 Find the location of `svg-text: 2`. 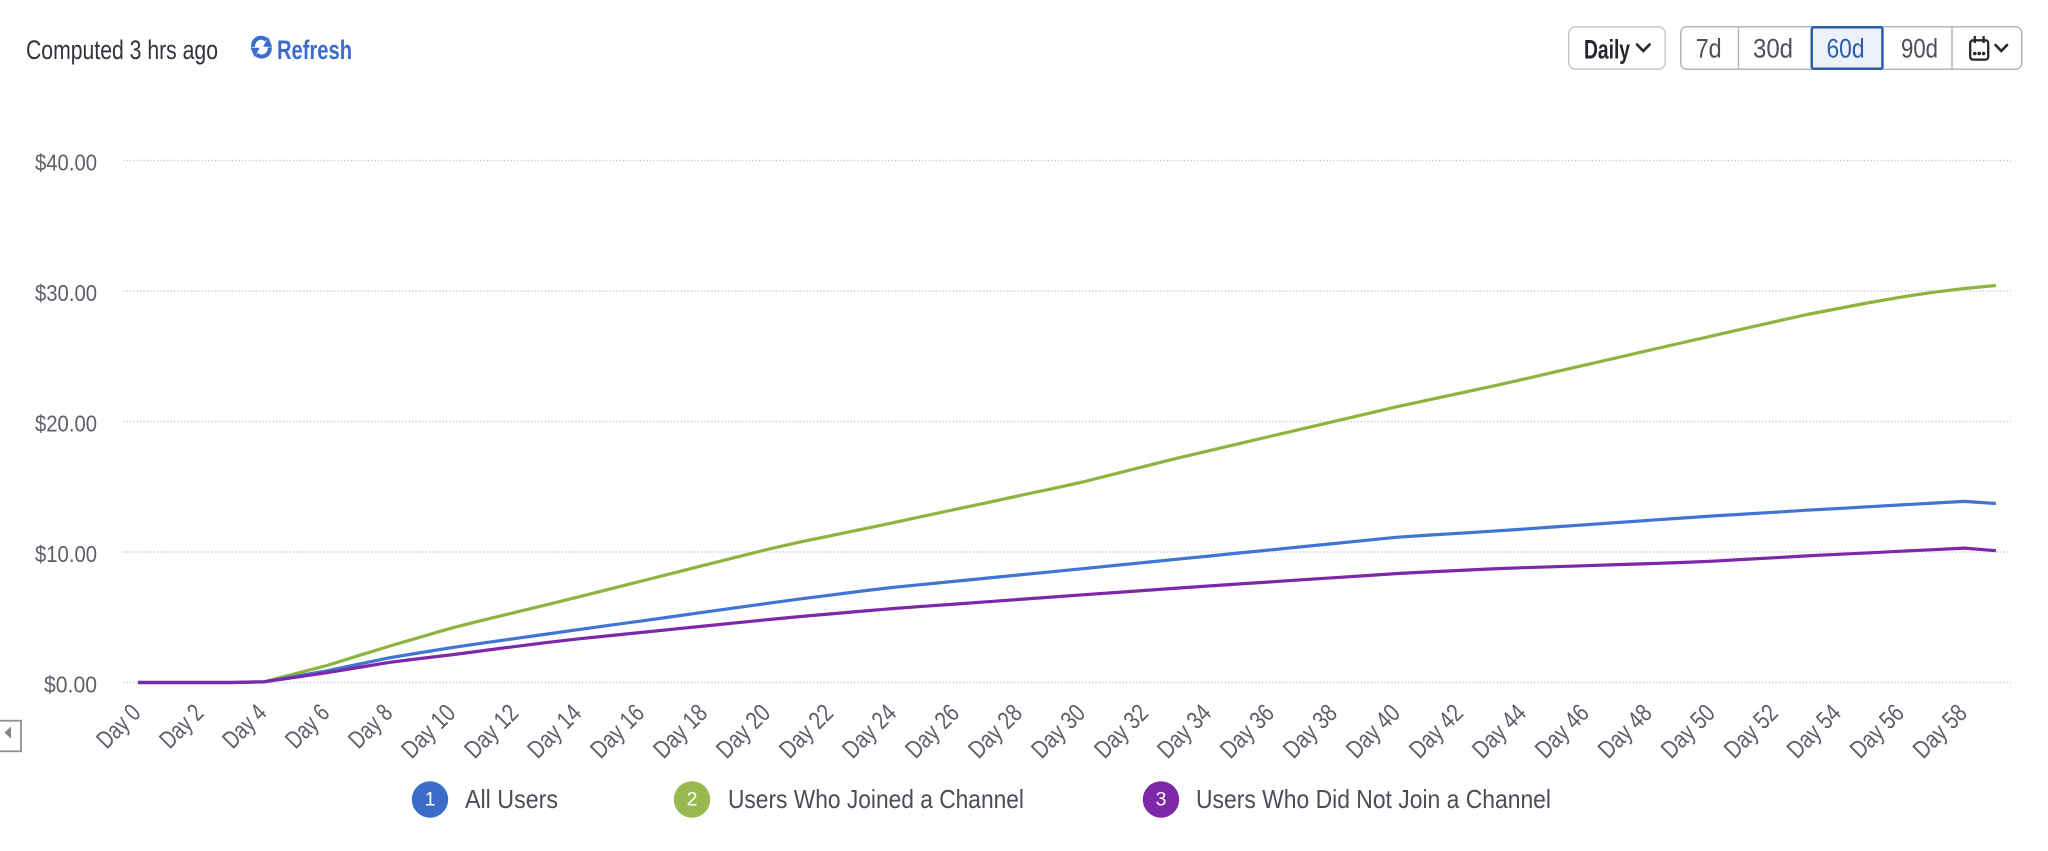

svg-text: 2 is located at coordinates (692, 800).